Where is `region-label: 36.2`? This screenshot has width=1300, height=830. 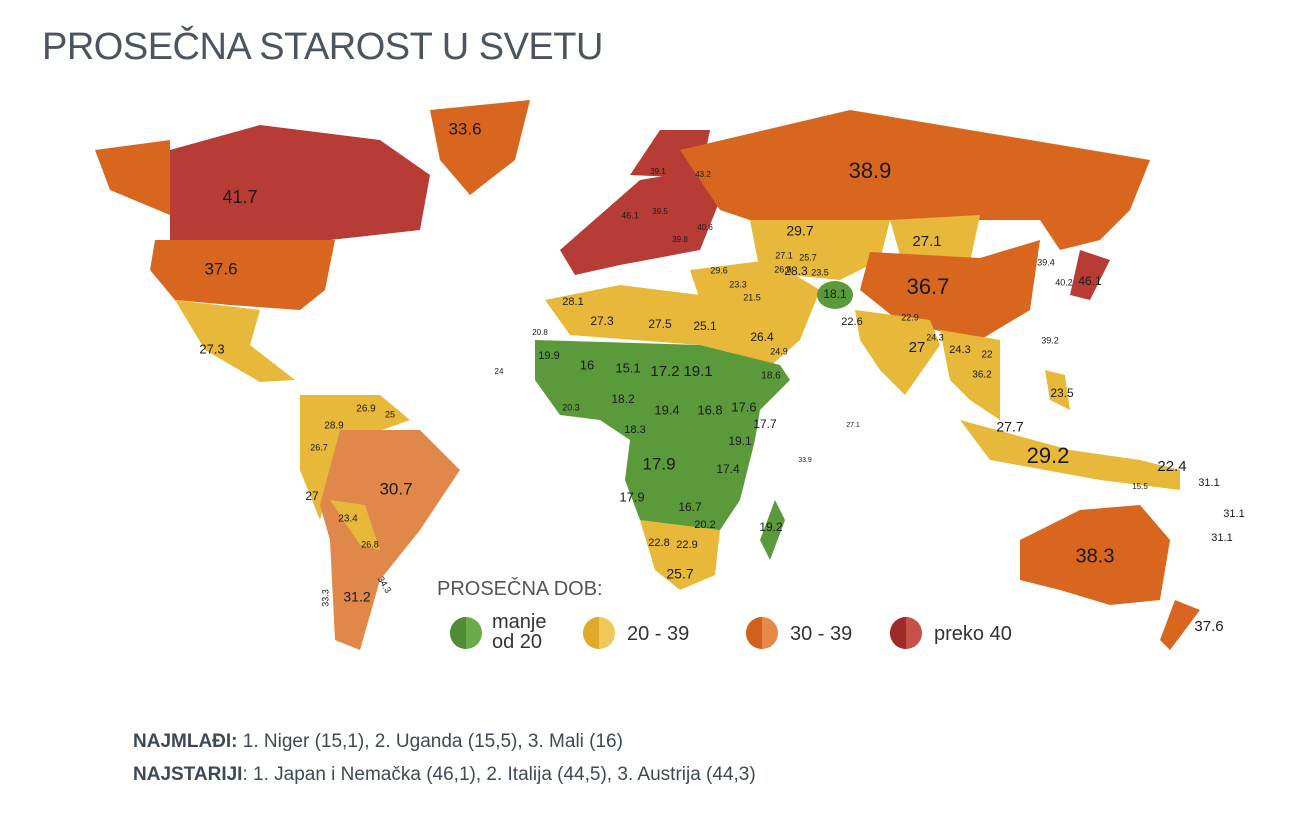
region-label: 36.2 is located at coordinates (982, 375).